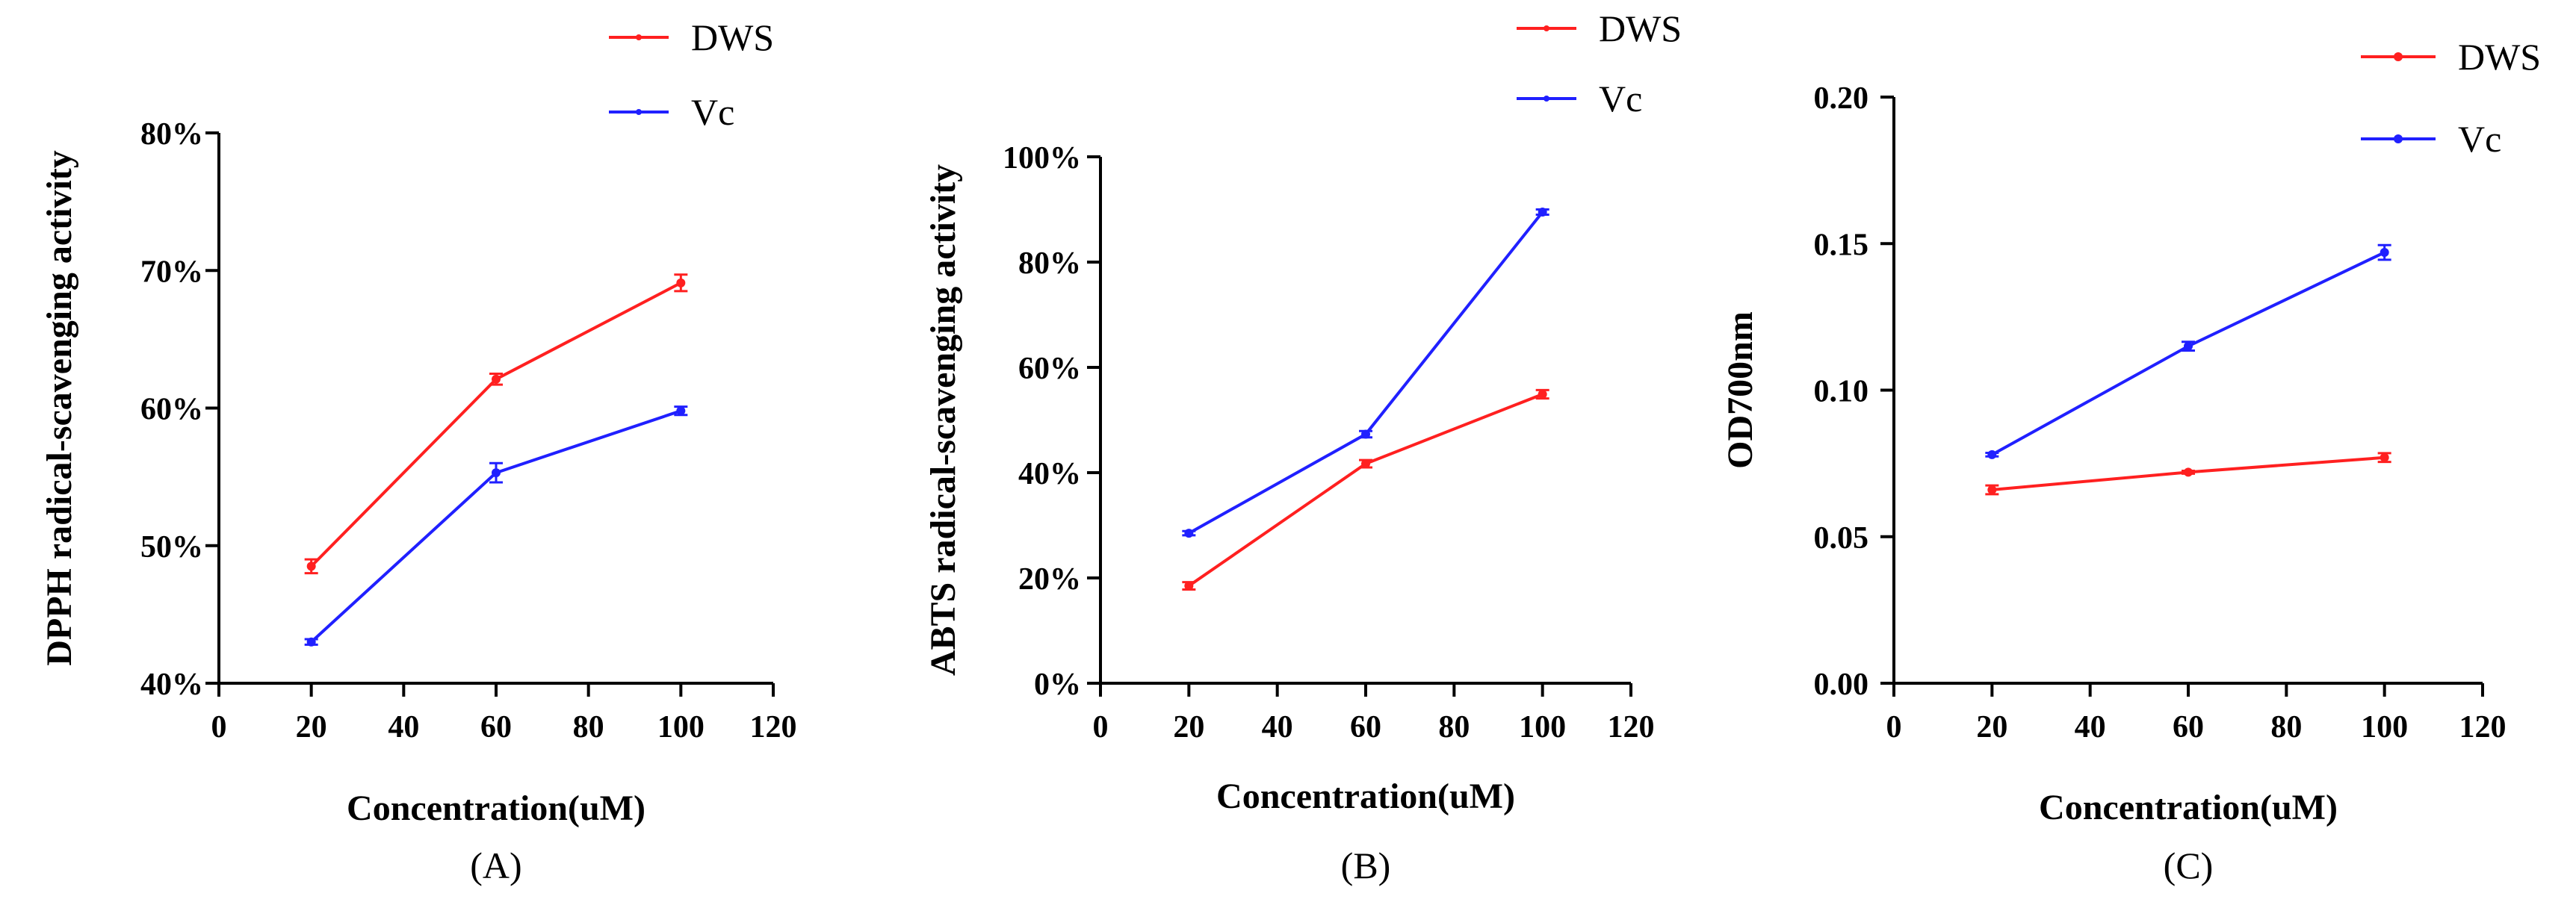  Describe the element at coordinates (1049, 579) in the screenshot. I see `chart-b-y-tick-label: 20%` at that location.